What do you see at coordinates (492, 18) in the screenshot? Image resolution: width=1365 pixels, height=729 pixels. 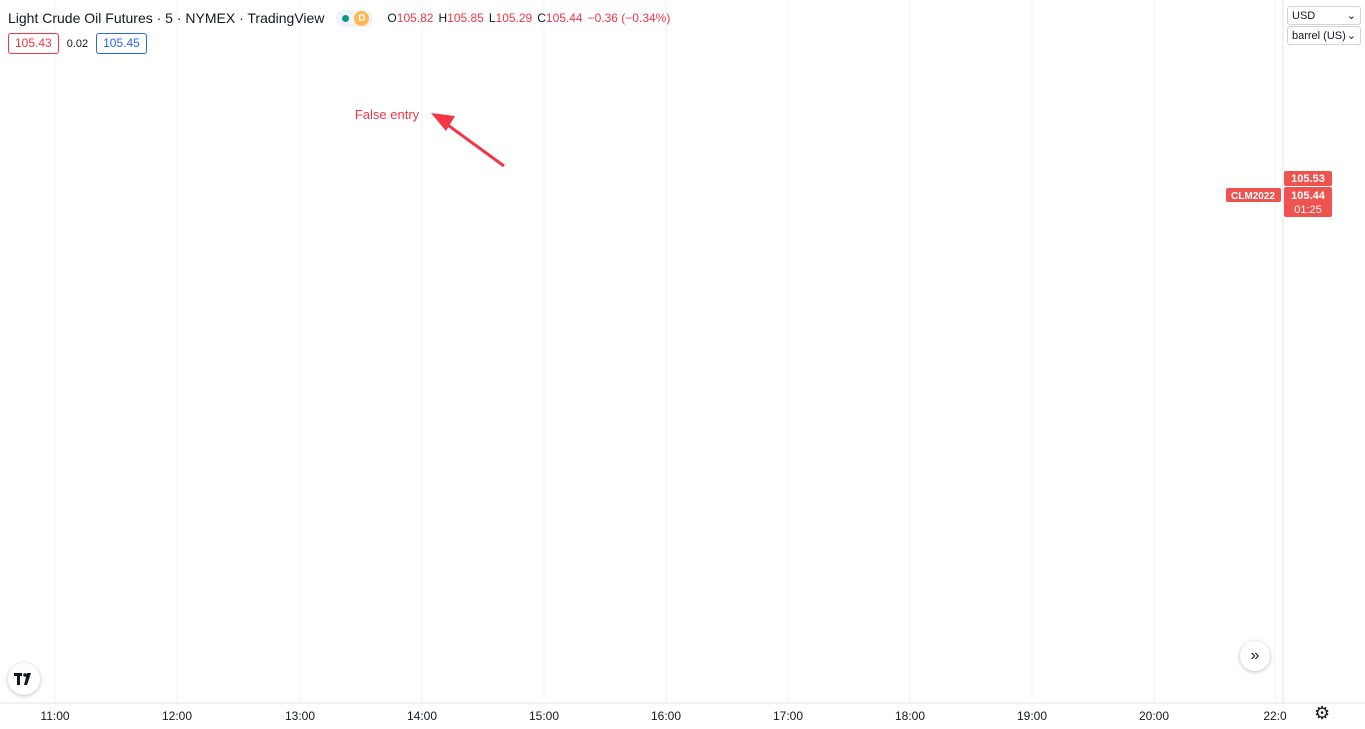 I see `low-label: L` at bounding box center [492, 18].